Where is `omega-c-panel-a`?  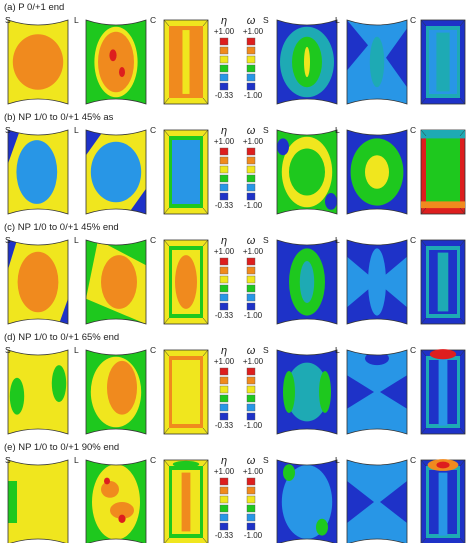 omega-c-panel-a is located at coordinates (443, 62).